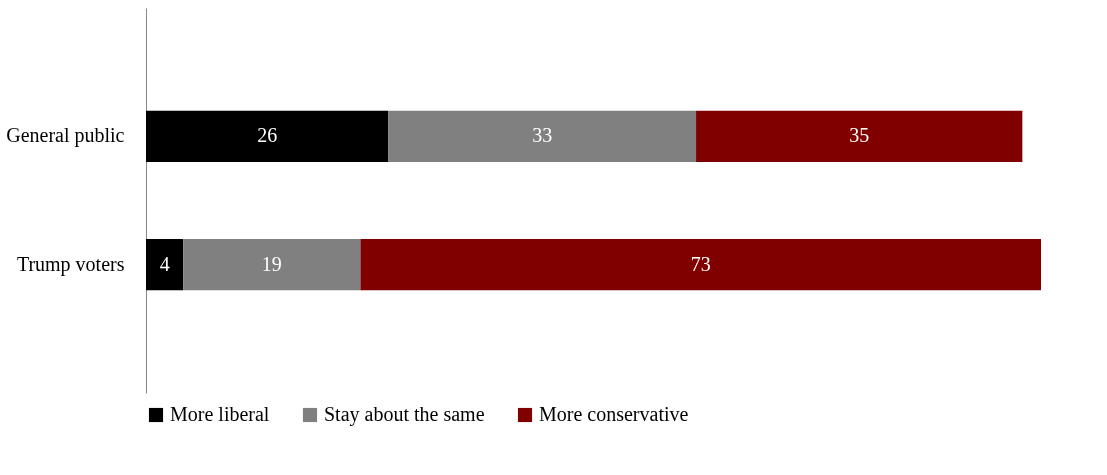 The image size is (1107, 475). I want to click on data-label: 19, so click(271, 263).